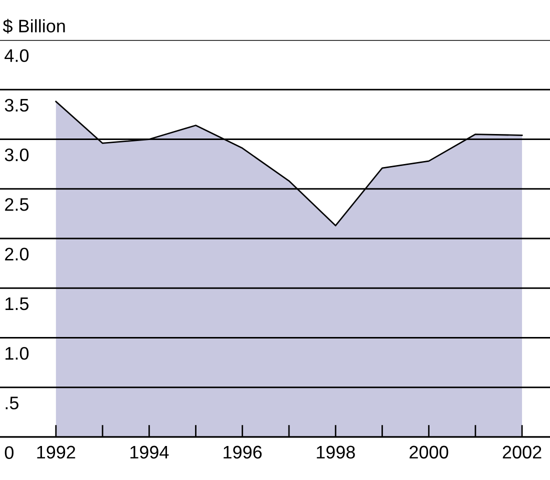 This screenshot has width=550, height=480. What do you see at coordinates (17, 204) in the screenshot?
I see `y-tick-label: 2.5` at bounding box center [17, 204].